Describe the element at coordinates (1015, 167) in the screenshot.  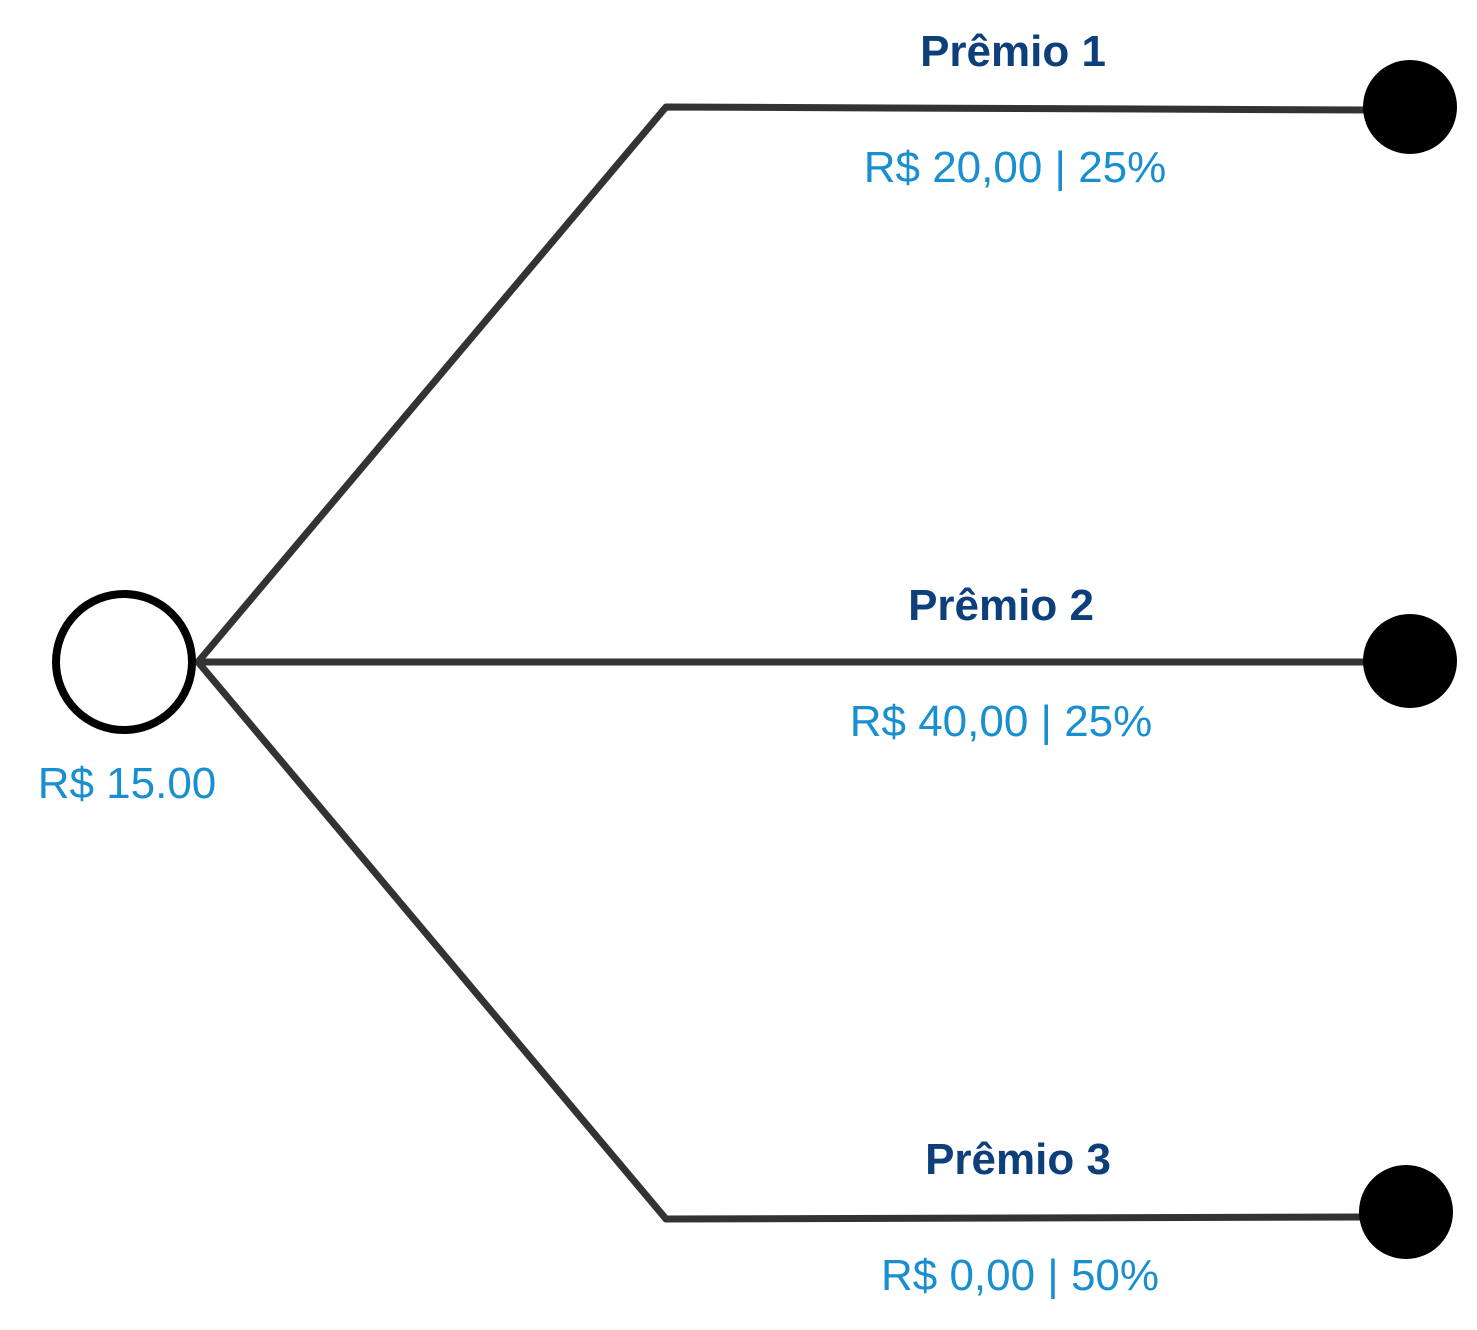
I see `prize-value-label-1: R$ 20,00 | 25%` at that location.